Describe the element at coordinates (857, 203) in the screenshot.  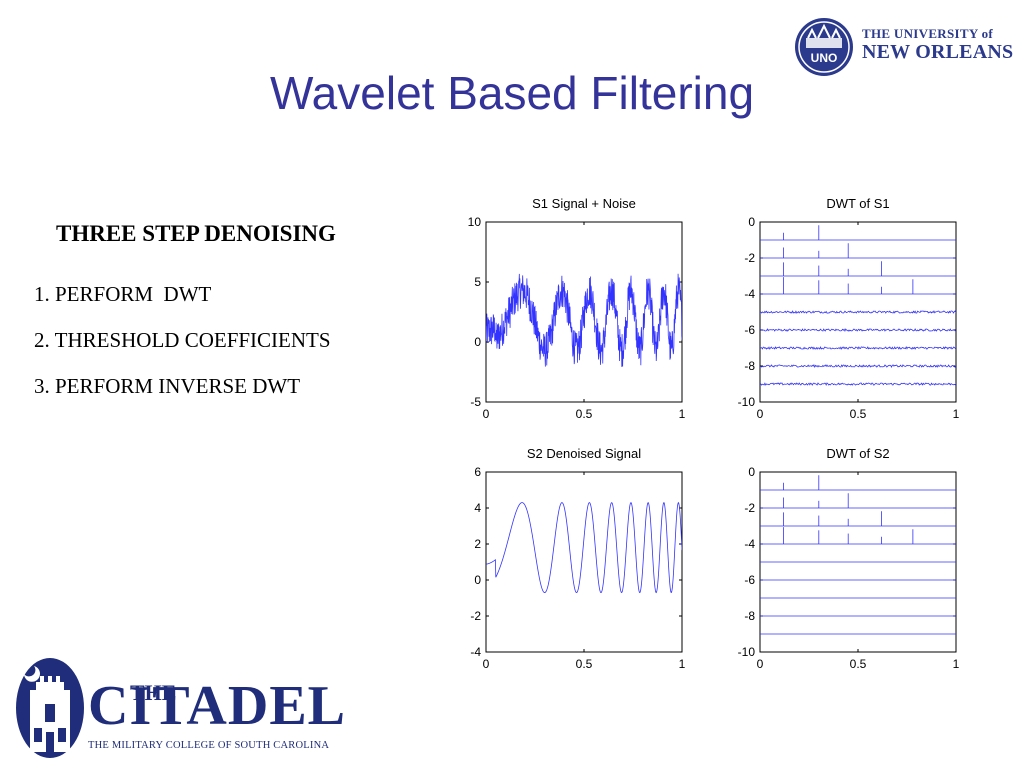
I see `plot-title: DWT of S1` at that location.